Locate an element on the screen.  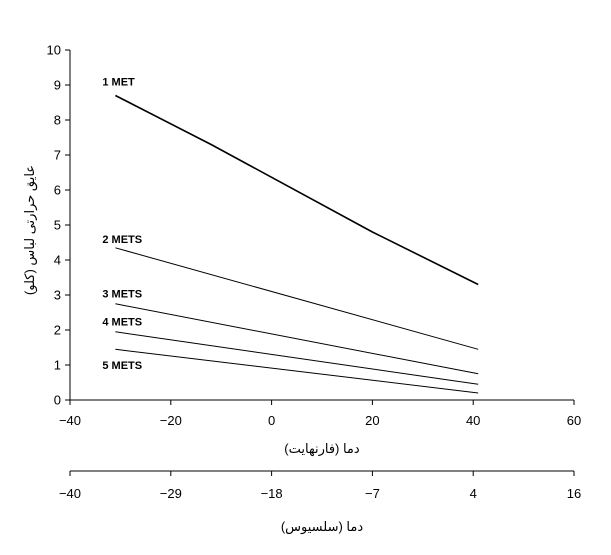
x2-tick-label: 16 is located at coordinates (574, 493).